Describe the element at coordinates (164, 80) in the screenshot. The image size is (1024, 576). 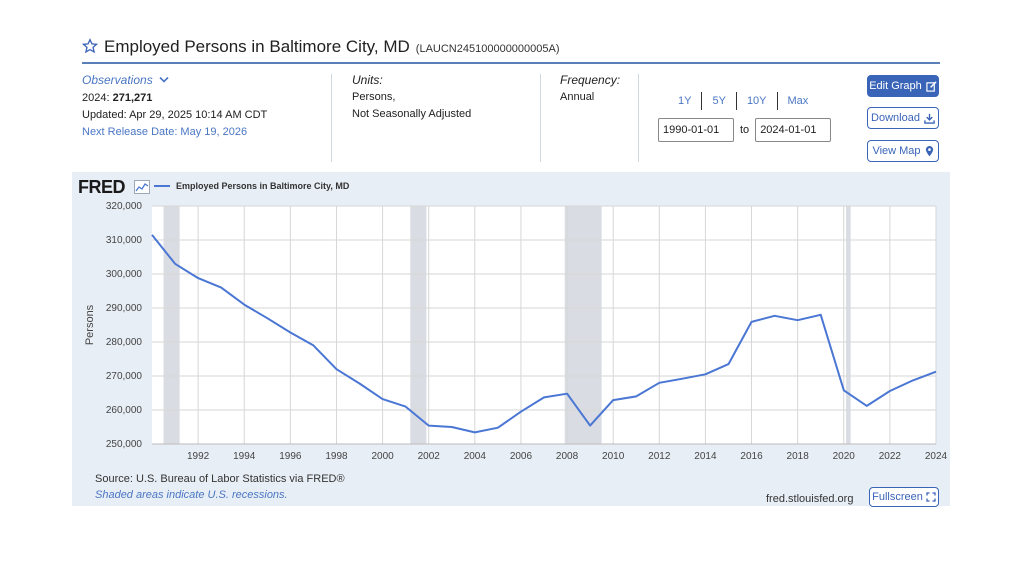
I see `chevron-down-icon` at that location.